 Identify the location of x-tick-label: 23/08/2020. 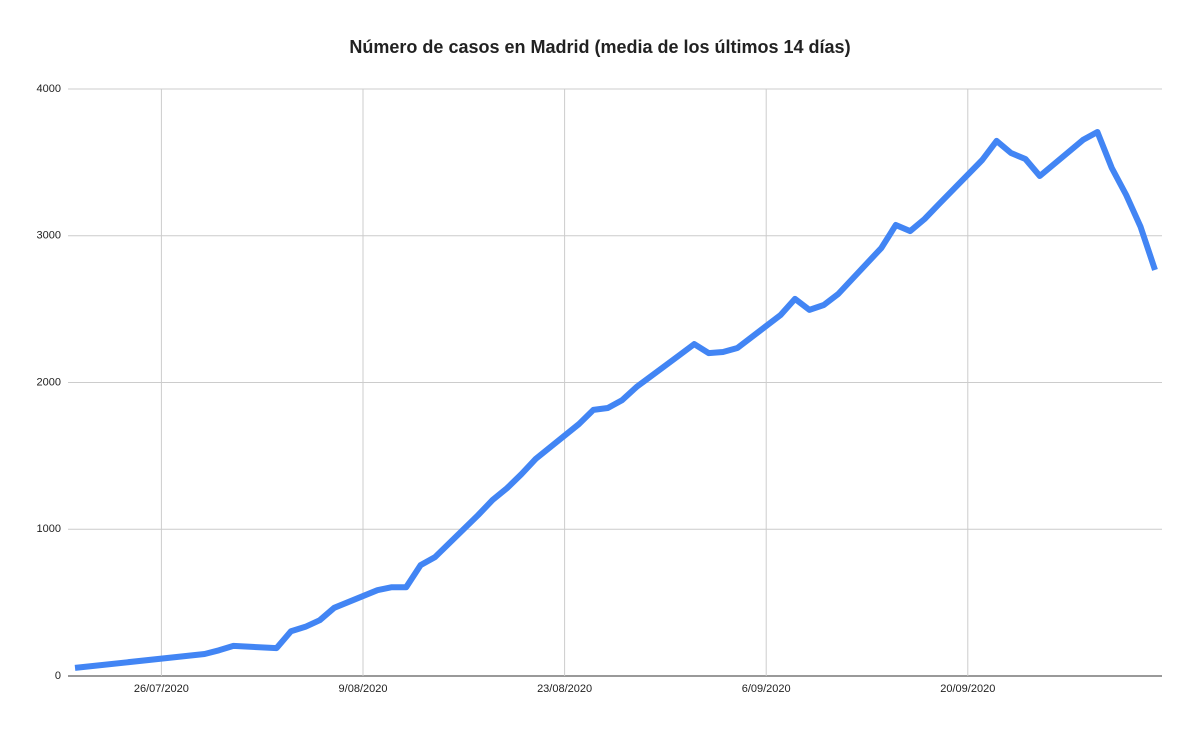
(564, 689).